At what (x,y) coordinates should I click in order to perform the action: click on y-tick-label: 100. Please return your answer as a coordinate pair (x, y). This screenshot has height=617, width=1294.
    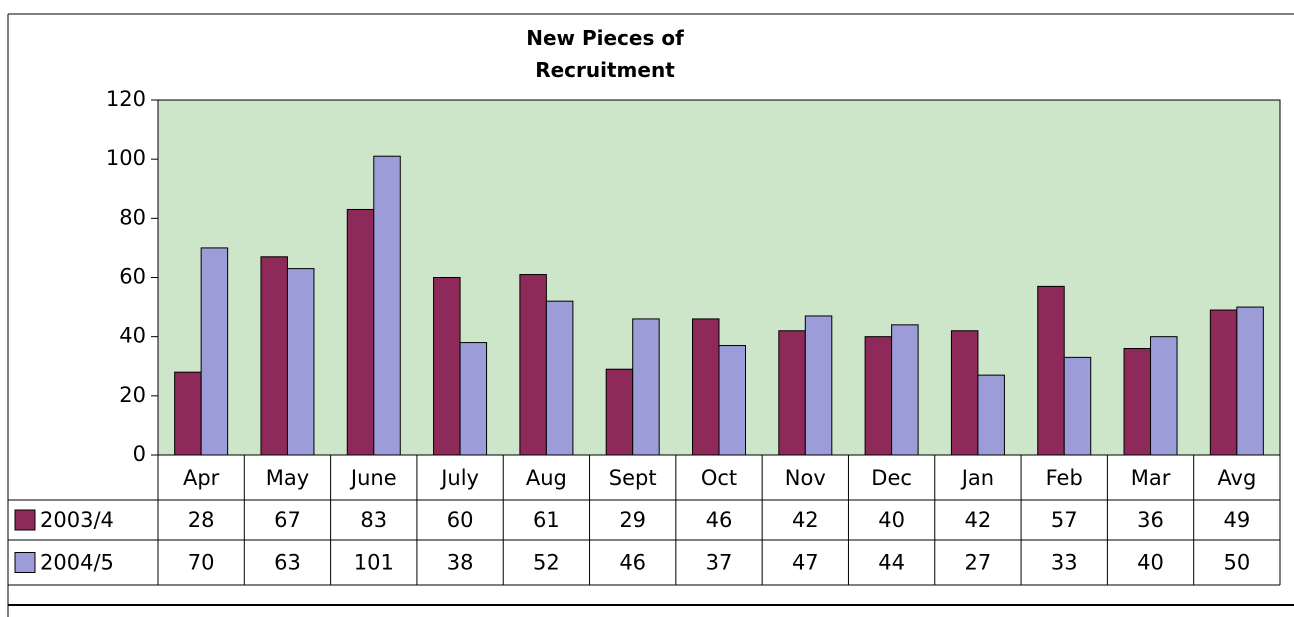
    Looking at the image, I should click on (126, 158).